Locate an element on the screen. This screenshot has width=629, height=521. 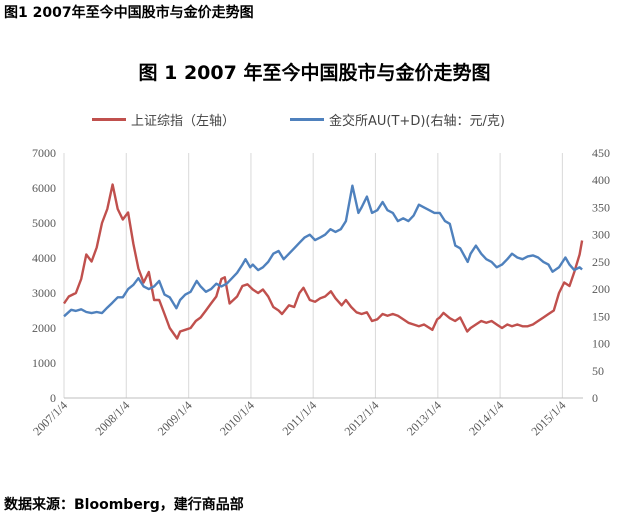
x-tick-label: 2010/1/4 is located at coordinates (237, 418).